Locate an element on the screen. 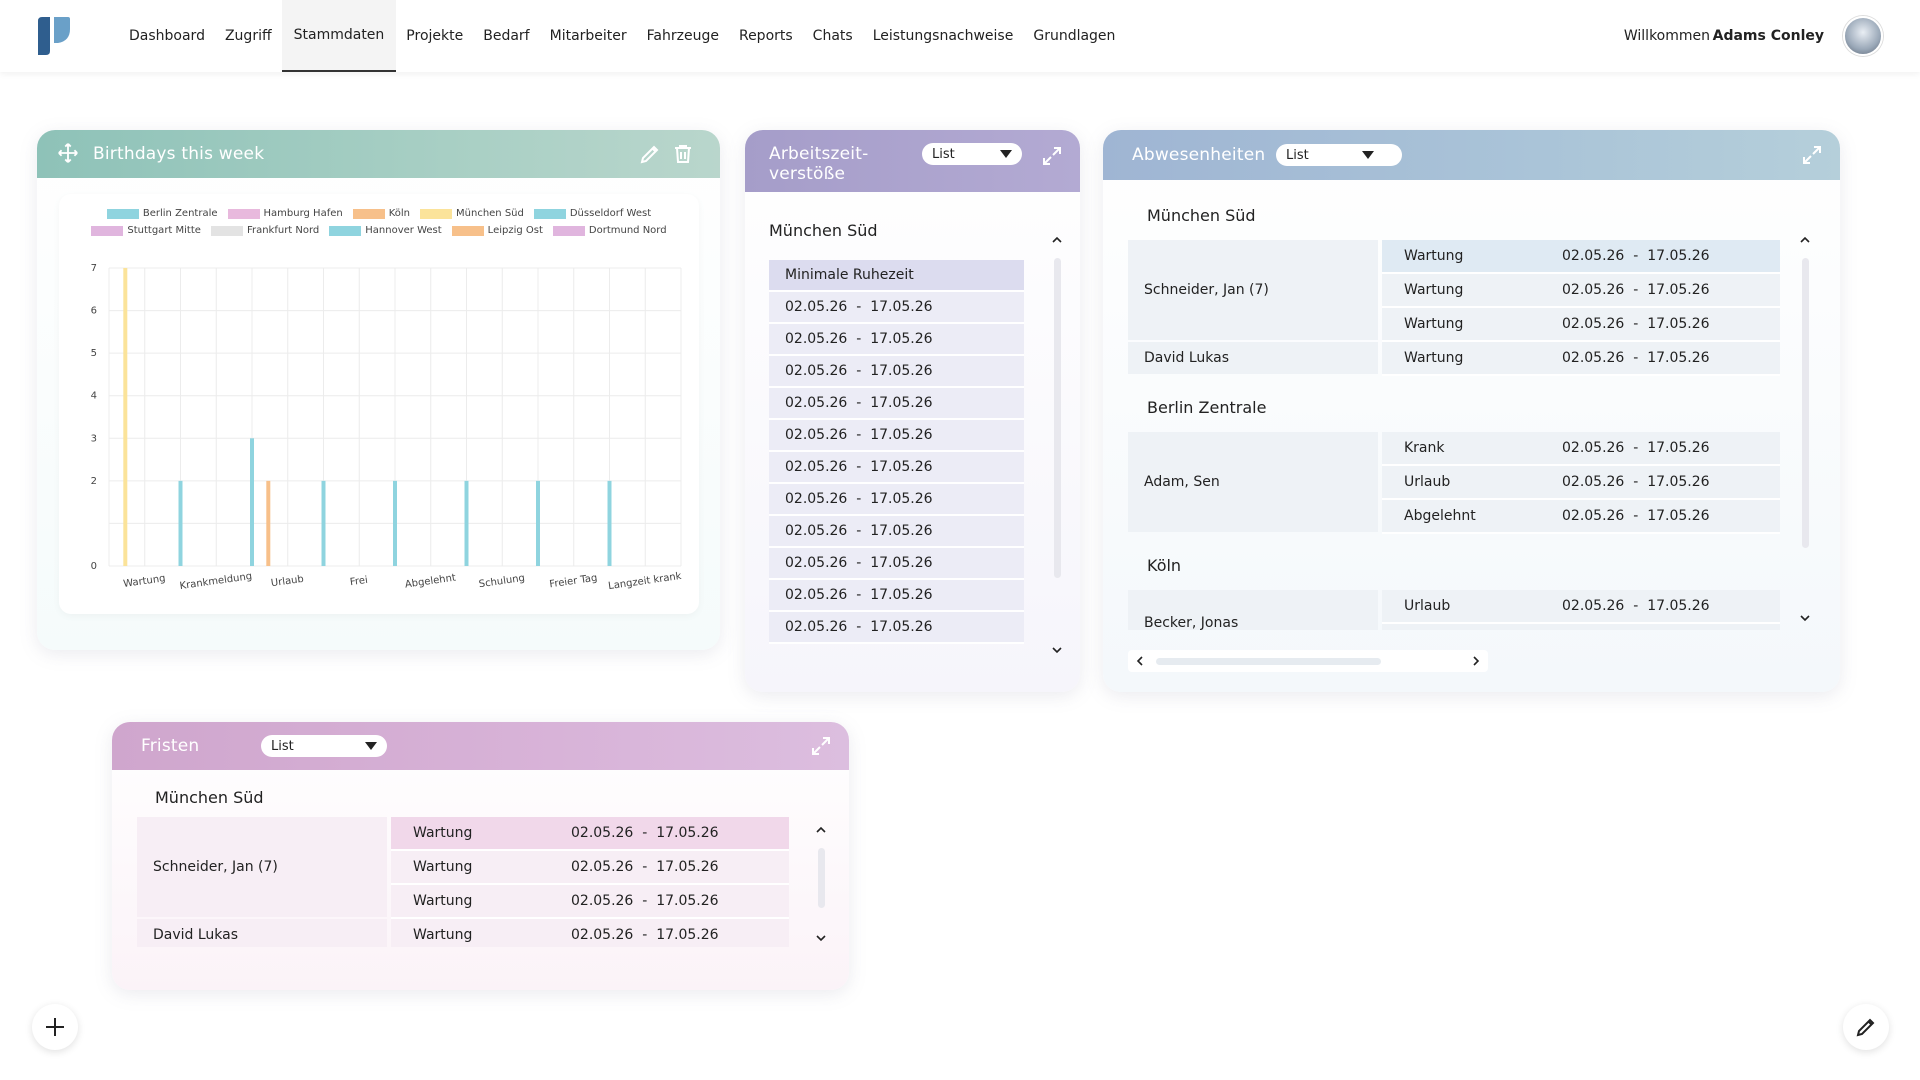 This screenshot has width=1920, height=1080. legend-item: Stuttgart Mitte is located at coordinates (146, 230).